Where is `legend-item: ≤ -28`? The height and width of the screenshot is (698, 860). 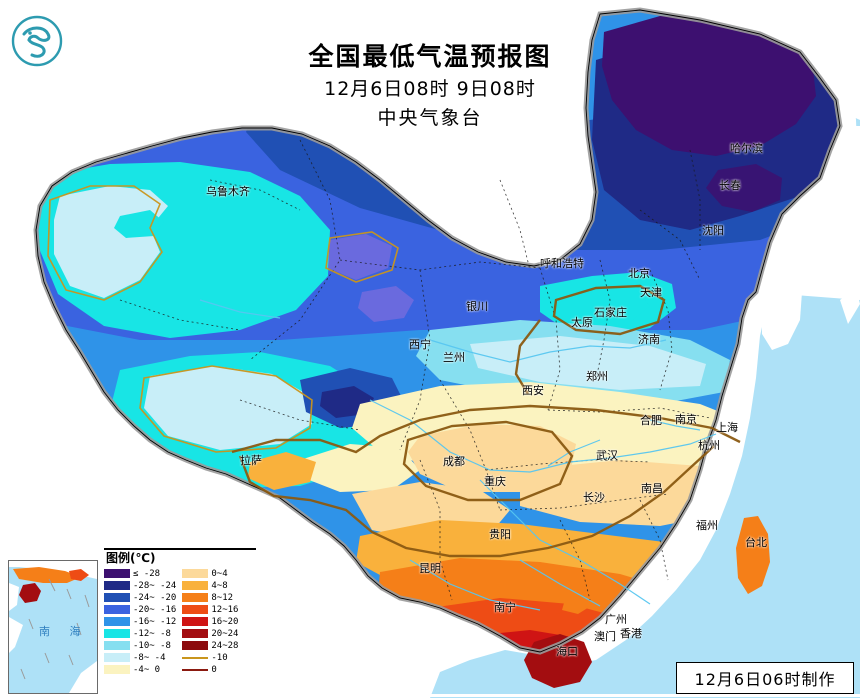 legend-item: ≤ -28 is located at coordinates (140, 573).